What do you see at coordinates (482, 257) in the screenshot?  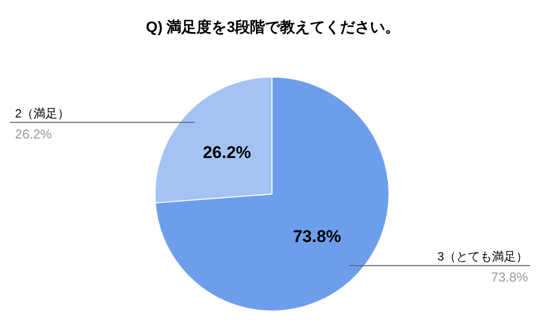 I see `slice-label: 3（とても満足）` at bounding box center [482, 257].